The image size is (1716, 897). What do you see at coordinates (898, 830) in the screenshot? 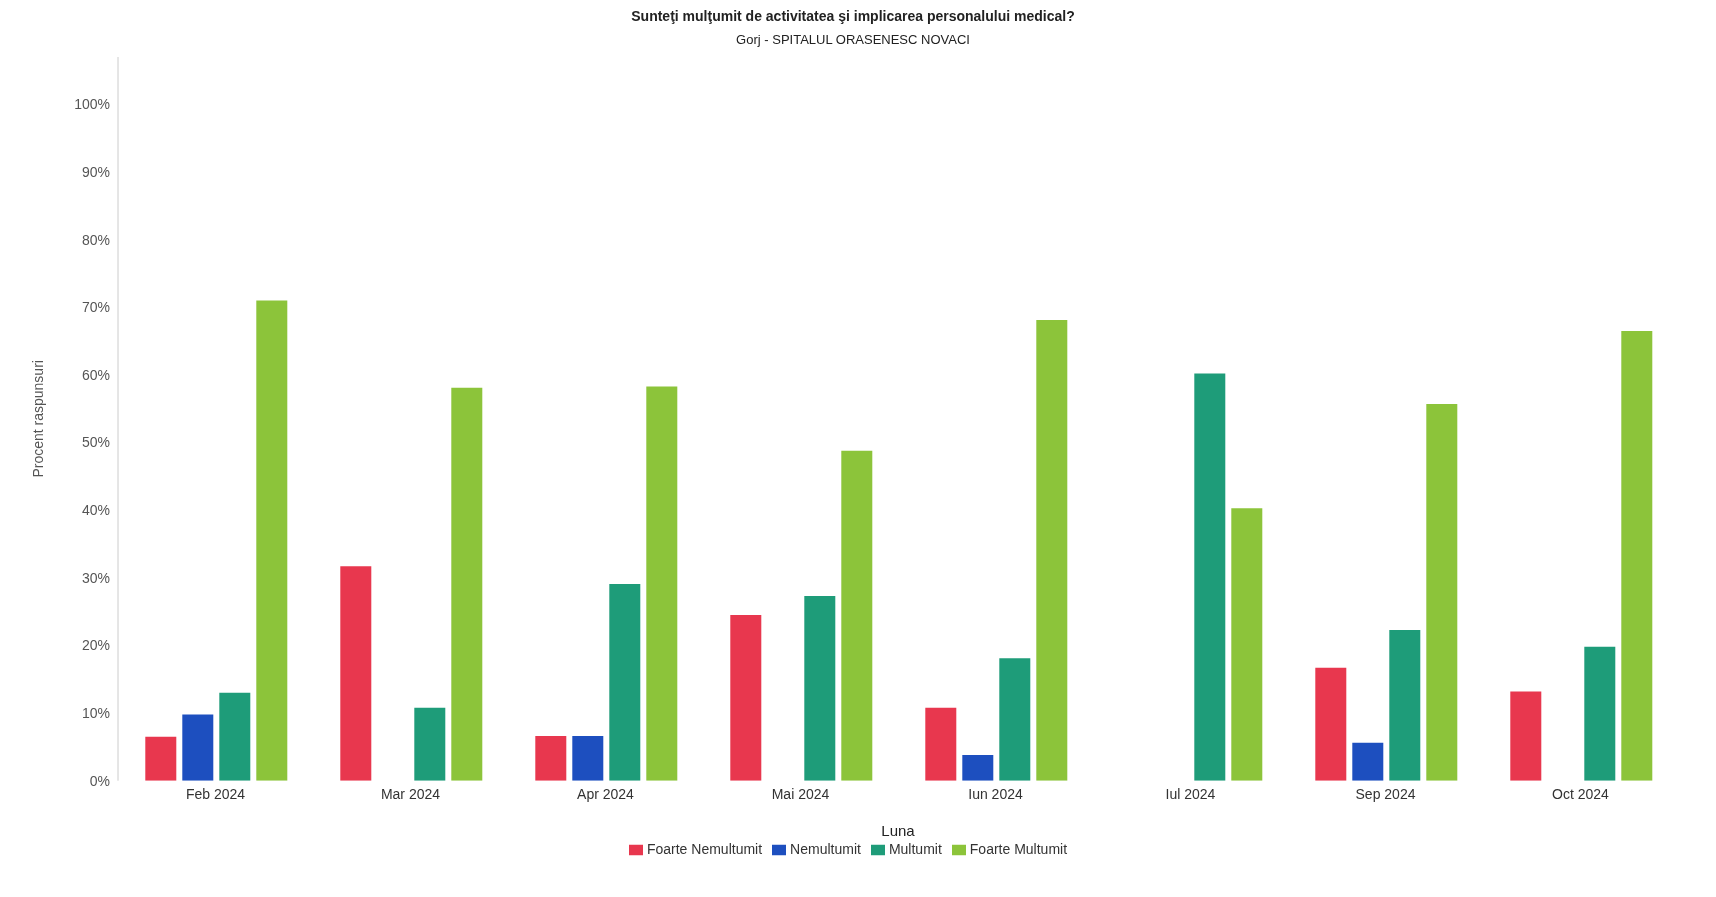
I see `x-axis-title: Luna` at bounding box center [898, 830].